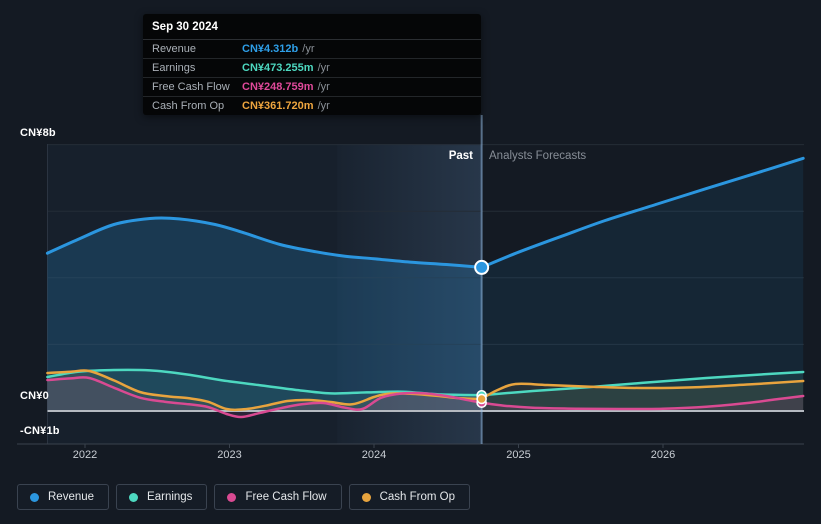  What do you see at coordinates (278, 87) in the screenshot?
I see `tooltip-value: CN¥248.759m` at bounding box center [278, 87].